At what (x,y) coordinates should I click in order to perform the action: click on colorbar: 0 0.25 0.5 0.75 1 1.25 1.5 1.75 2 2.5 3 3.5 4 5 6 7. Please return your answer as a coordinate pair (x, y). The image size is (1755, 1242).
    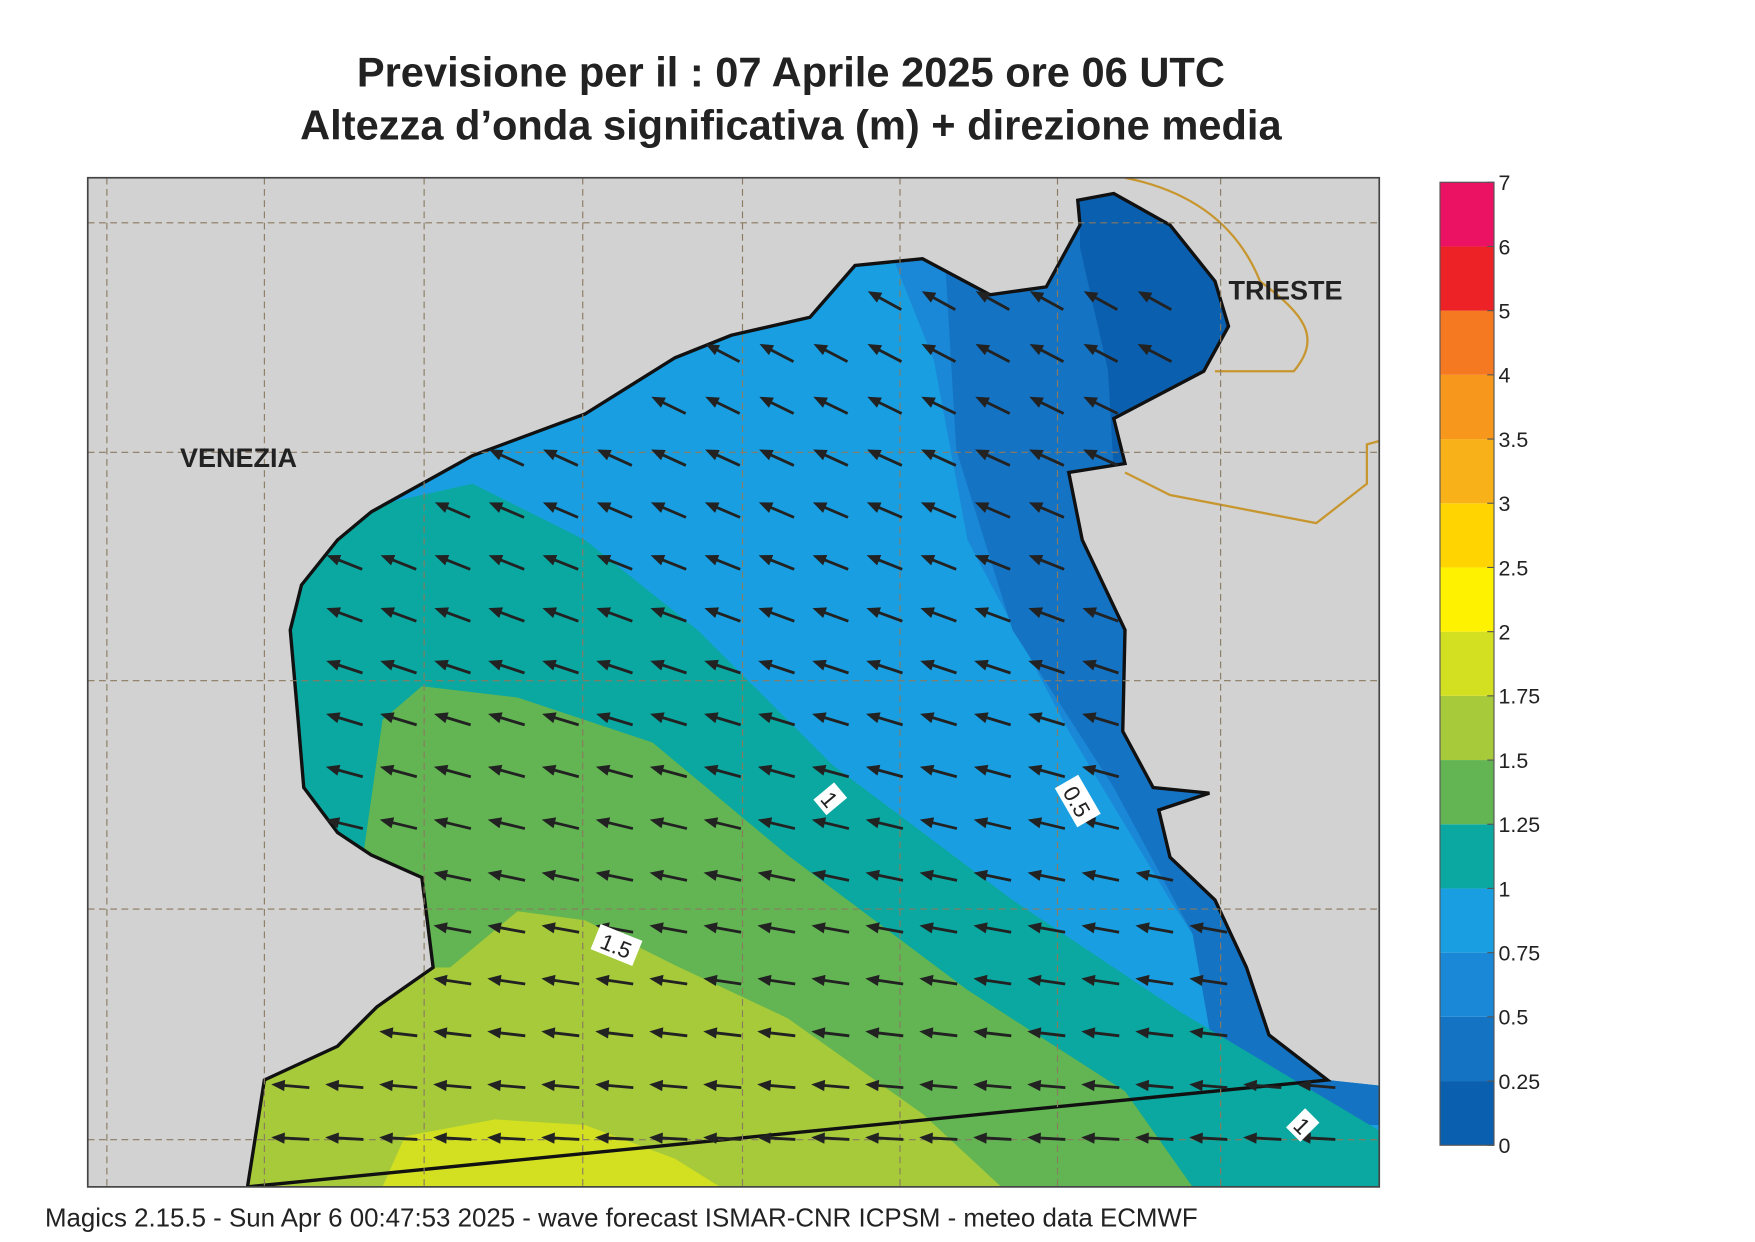
    Looking at the image, I should click on (1490, 664).